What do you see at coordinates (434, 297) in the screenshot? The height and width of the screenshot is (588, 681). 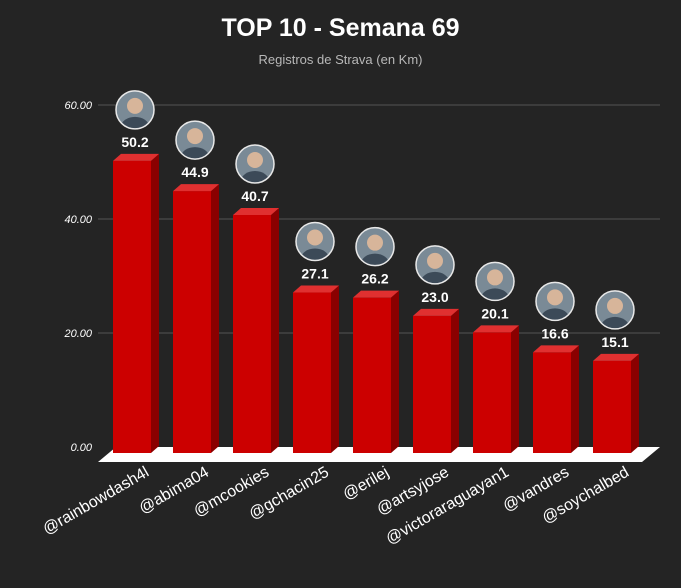 I see `data-label: 23.0` at bounding box center [434, 297].